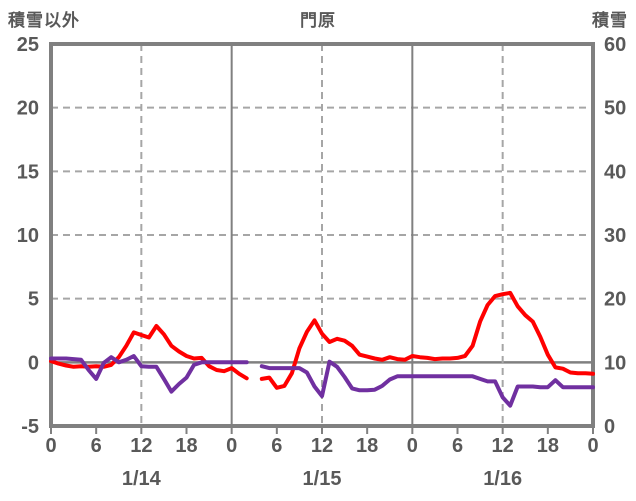 The width and height of the screenshot is (636, 501). Describe the element at coordinates (28, 45) in the screenshot. I see `left-axis-tick-label: 25` at that location.